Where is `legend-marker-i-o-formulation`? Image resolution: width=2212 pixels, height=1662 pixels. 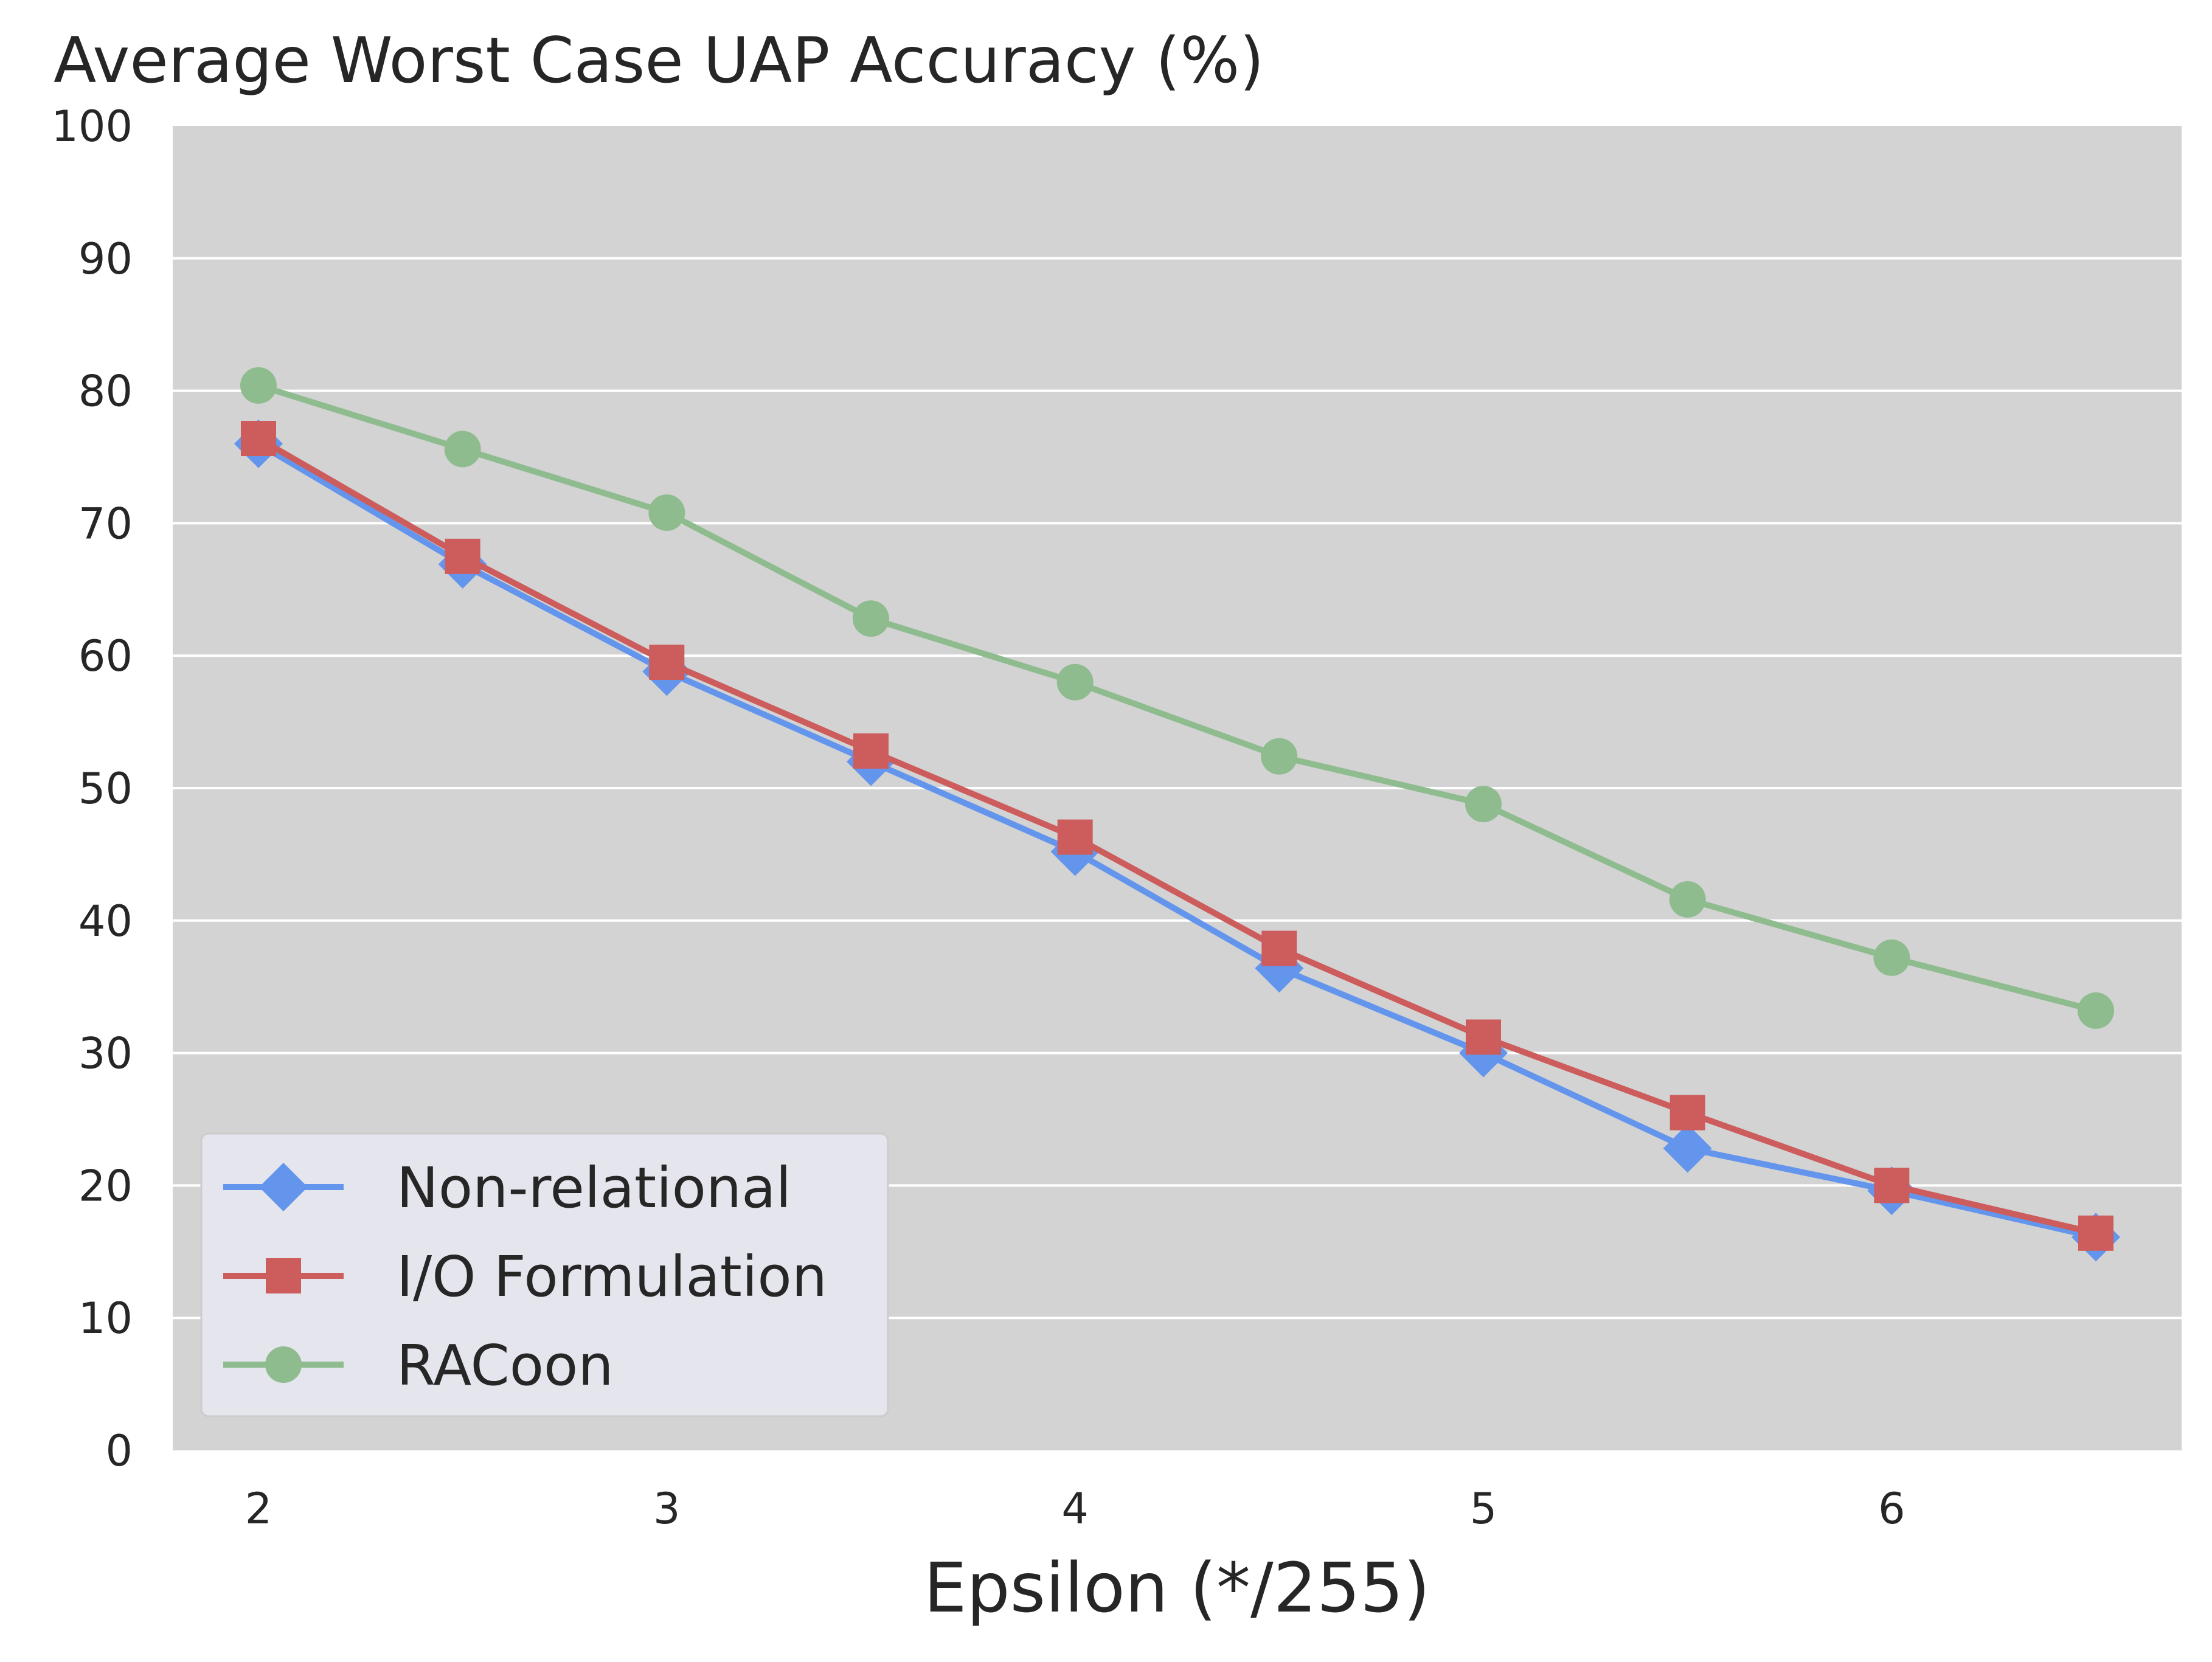 legend-marker-i-o-formulation is located at coordinates (283, 1275).